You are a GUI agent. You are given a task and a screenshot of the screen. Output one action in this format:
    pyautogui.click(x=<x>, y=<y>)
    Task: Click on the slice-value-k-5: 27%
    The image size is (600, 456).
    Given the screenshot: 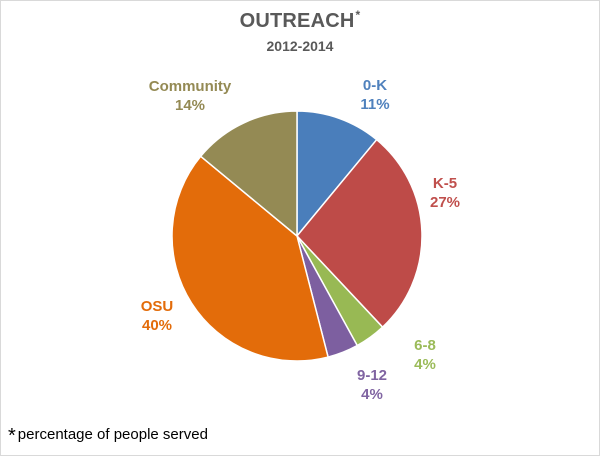 What is the action you would take?
    pyautogui.click(x=445, y=202)
    